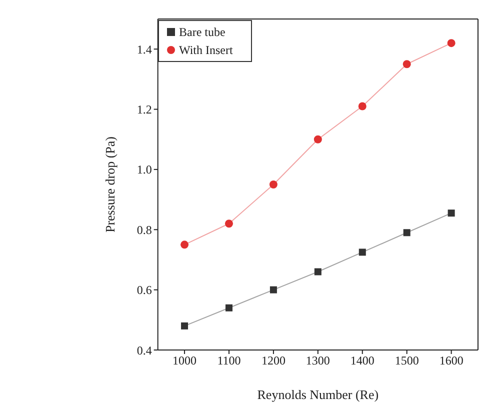 The width and height of the screenshot is (483, 416). What do you see at coordinates (406, 361) in the screenshot?
I see `x-tick-label: 1500` at bounding box center [406, 361].